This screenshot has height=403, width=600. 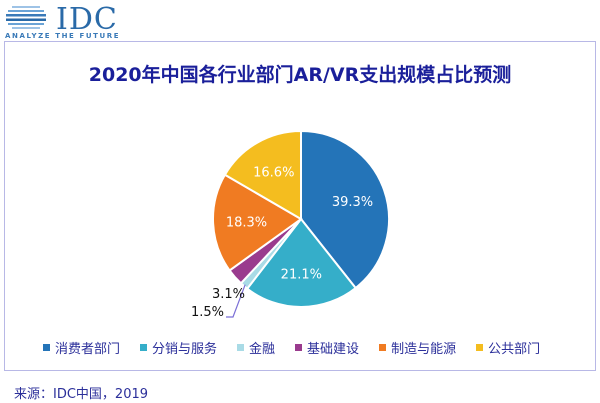 What do you see at coordinates (87, 19) in the screenshot?
I see `idc-logo-text: IDC` at bounding box center [87, 19].